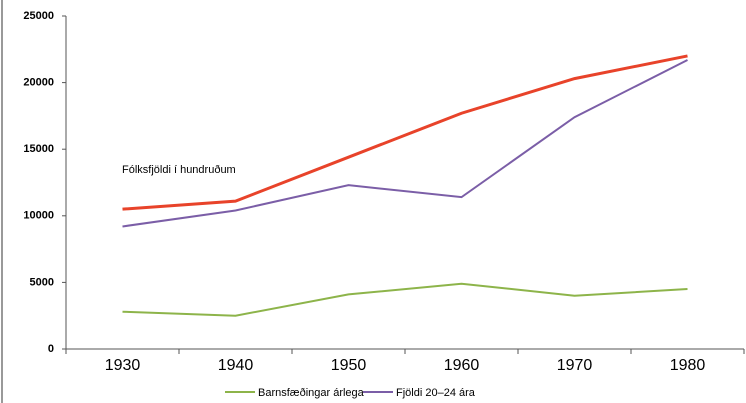 Image resolution: width=746 pixels, height=403 pixels. Describe the element at coordinates (179, 170) in the screenshot. I see `series-label: Fólksfjöldi í hundruðum` at that location.